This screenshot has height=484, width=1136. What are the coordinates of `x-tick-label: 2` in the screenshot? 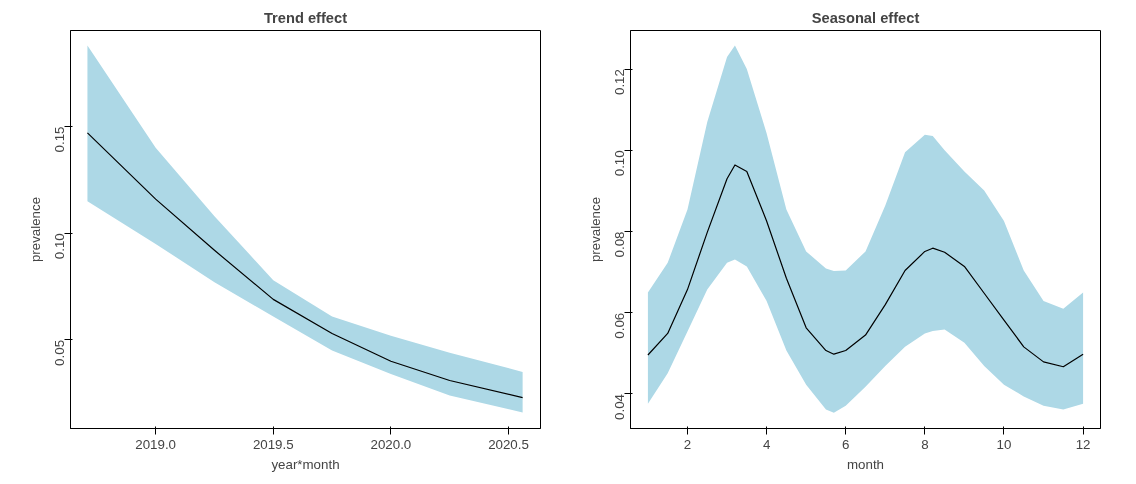 It's located at (687, 444).